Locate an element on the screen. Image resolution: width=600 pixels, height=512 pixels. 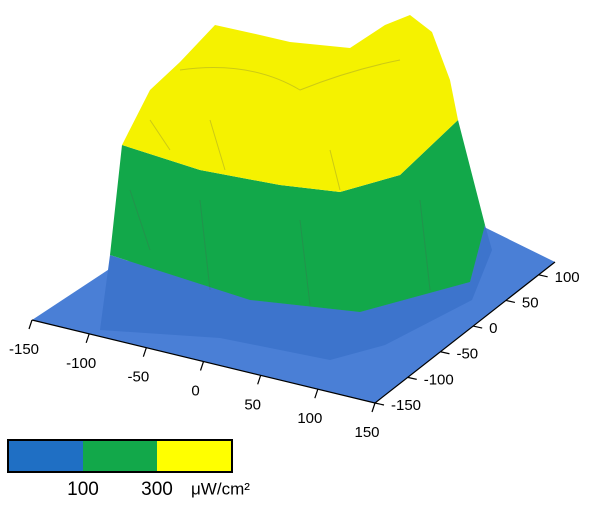
colorbar-unit: μW/cm² is located at coordinates (220, 488).